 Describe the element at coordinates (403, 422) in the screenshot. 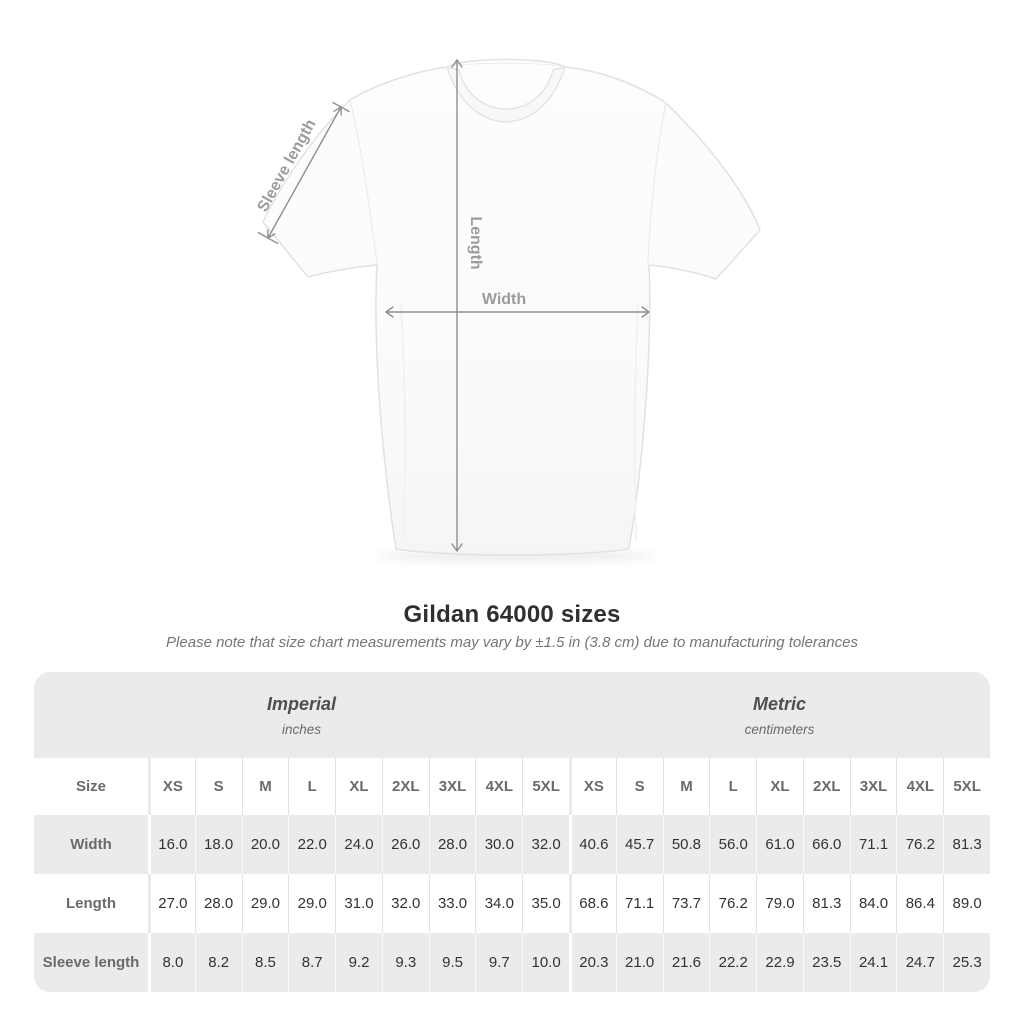

I see `fabric-fold-left` at that location.